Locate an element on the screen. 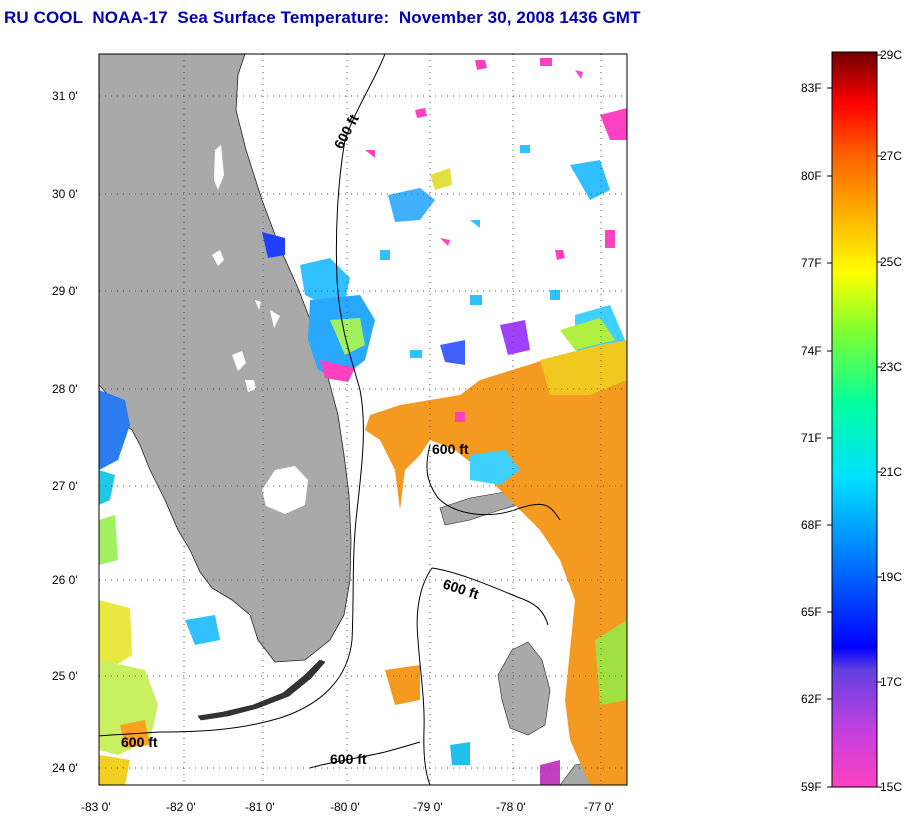  lon-tick-label: -77 0' is located at coordinates (599, 807).